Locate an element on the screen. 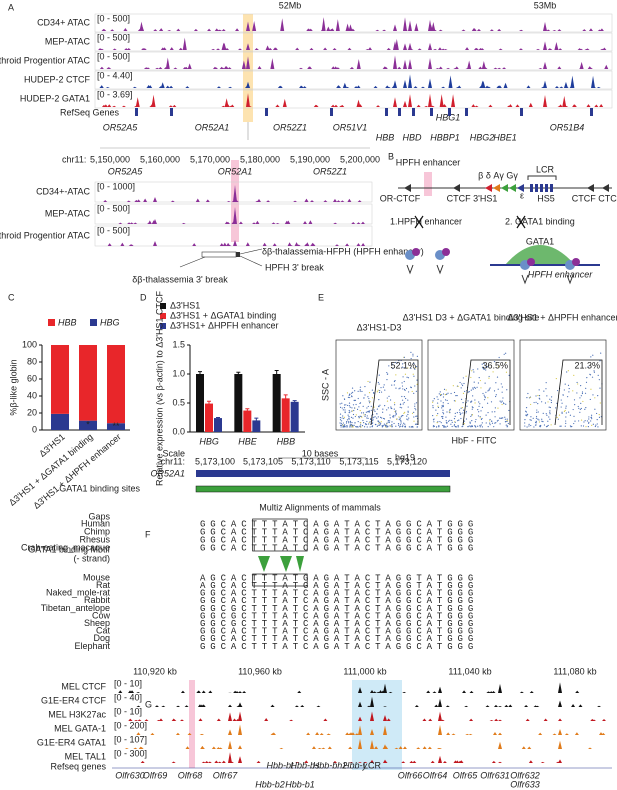  gate is located at coordinates (486, 392).